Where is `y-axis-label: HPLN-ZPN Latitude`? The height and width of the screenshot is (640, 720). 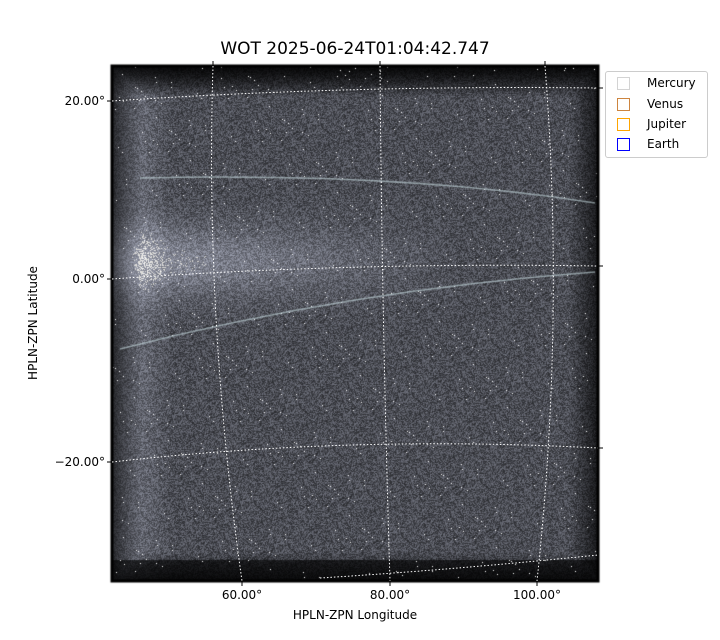 y-axis-label: HPLN-ZPN Latitude is located at coordinates (33, 323).